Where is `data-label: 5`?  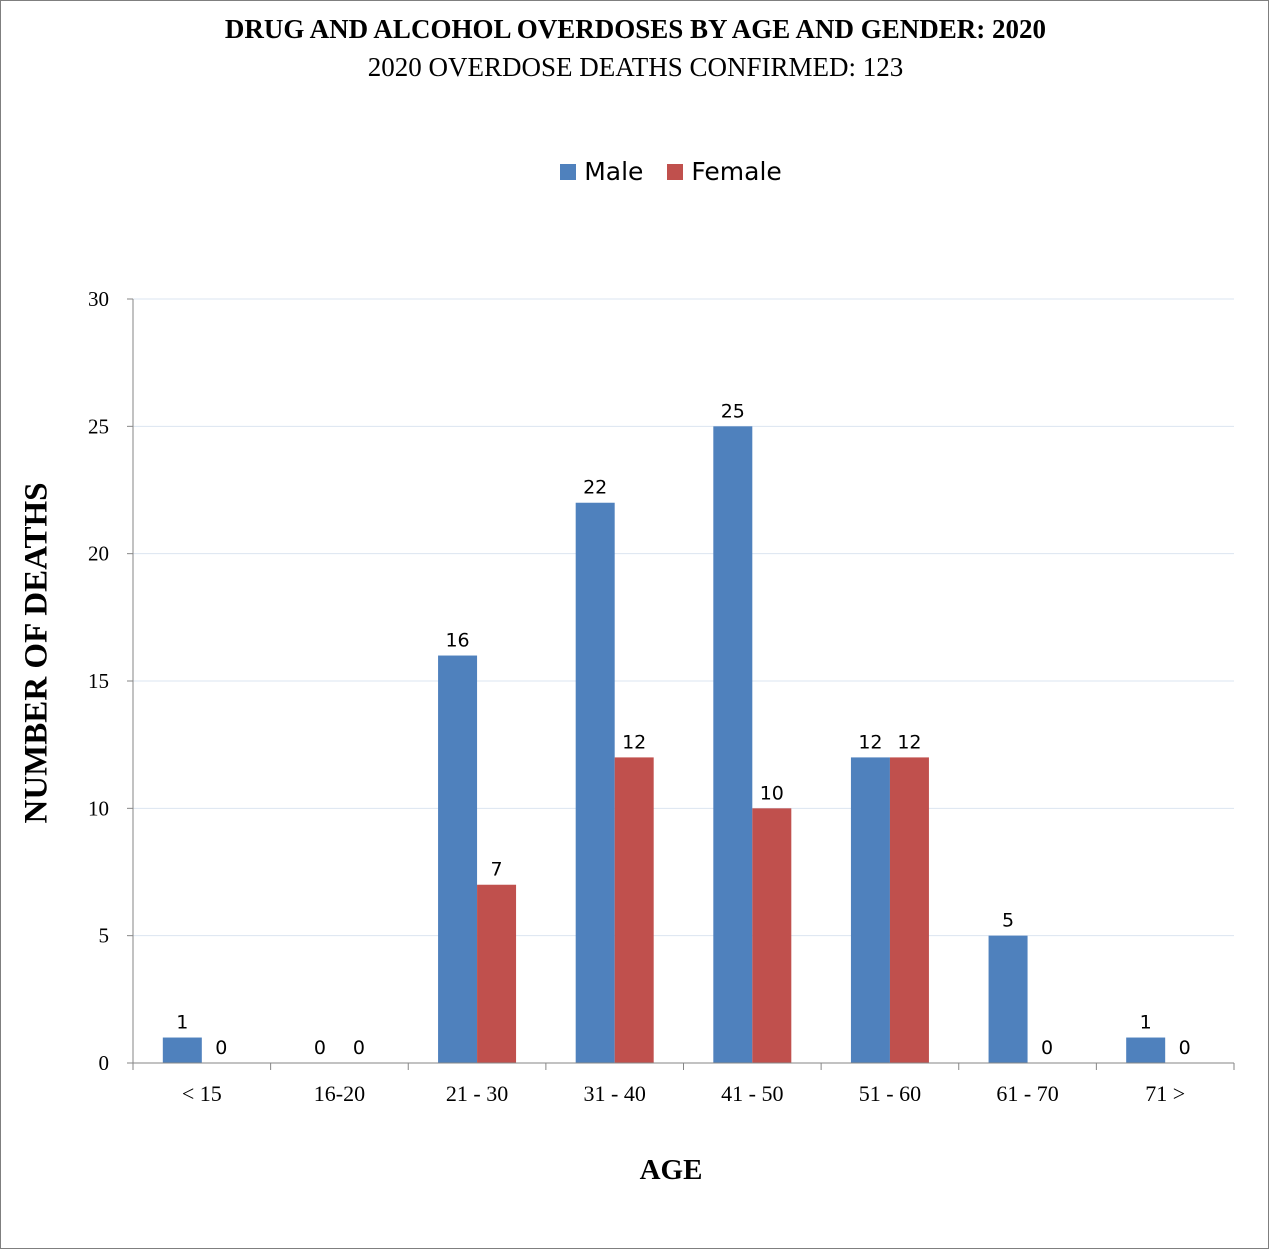 data-label: 5 is located at coordinates (1008, 921).